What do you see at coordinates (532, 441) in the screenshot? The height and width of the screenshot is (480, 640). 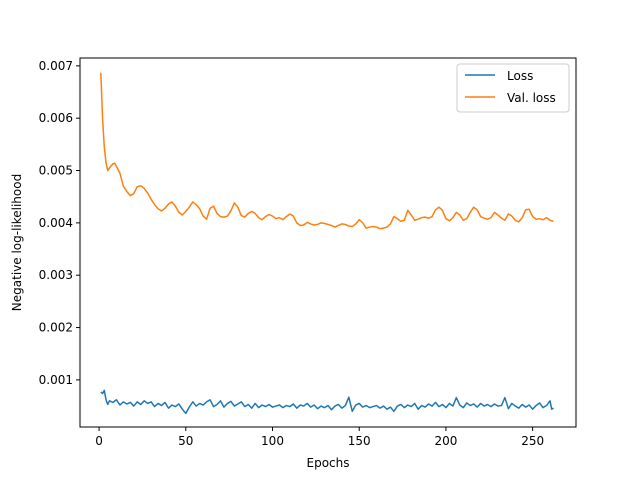 I see `x-tick-label: 250` at bounding box center [532, 441].